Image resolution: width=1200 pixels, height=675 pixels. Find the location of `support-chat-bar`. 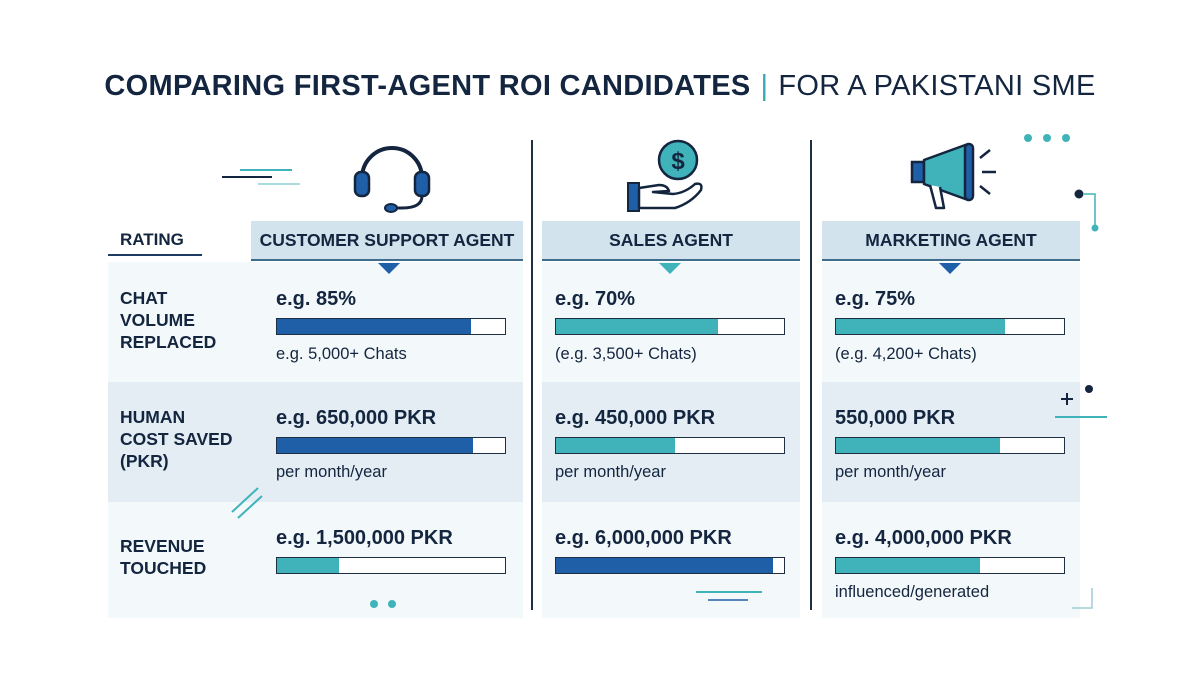

support-chat-bar is located at coordinates (391, 326).